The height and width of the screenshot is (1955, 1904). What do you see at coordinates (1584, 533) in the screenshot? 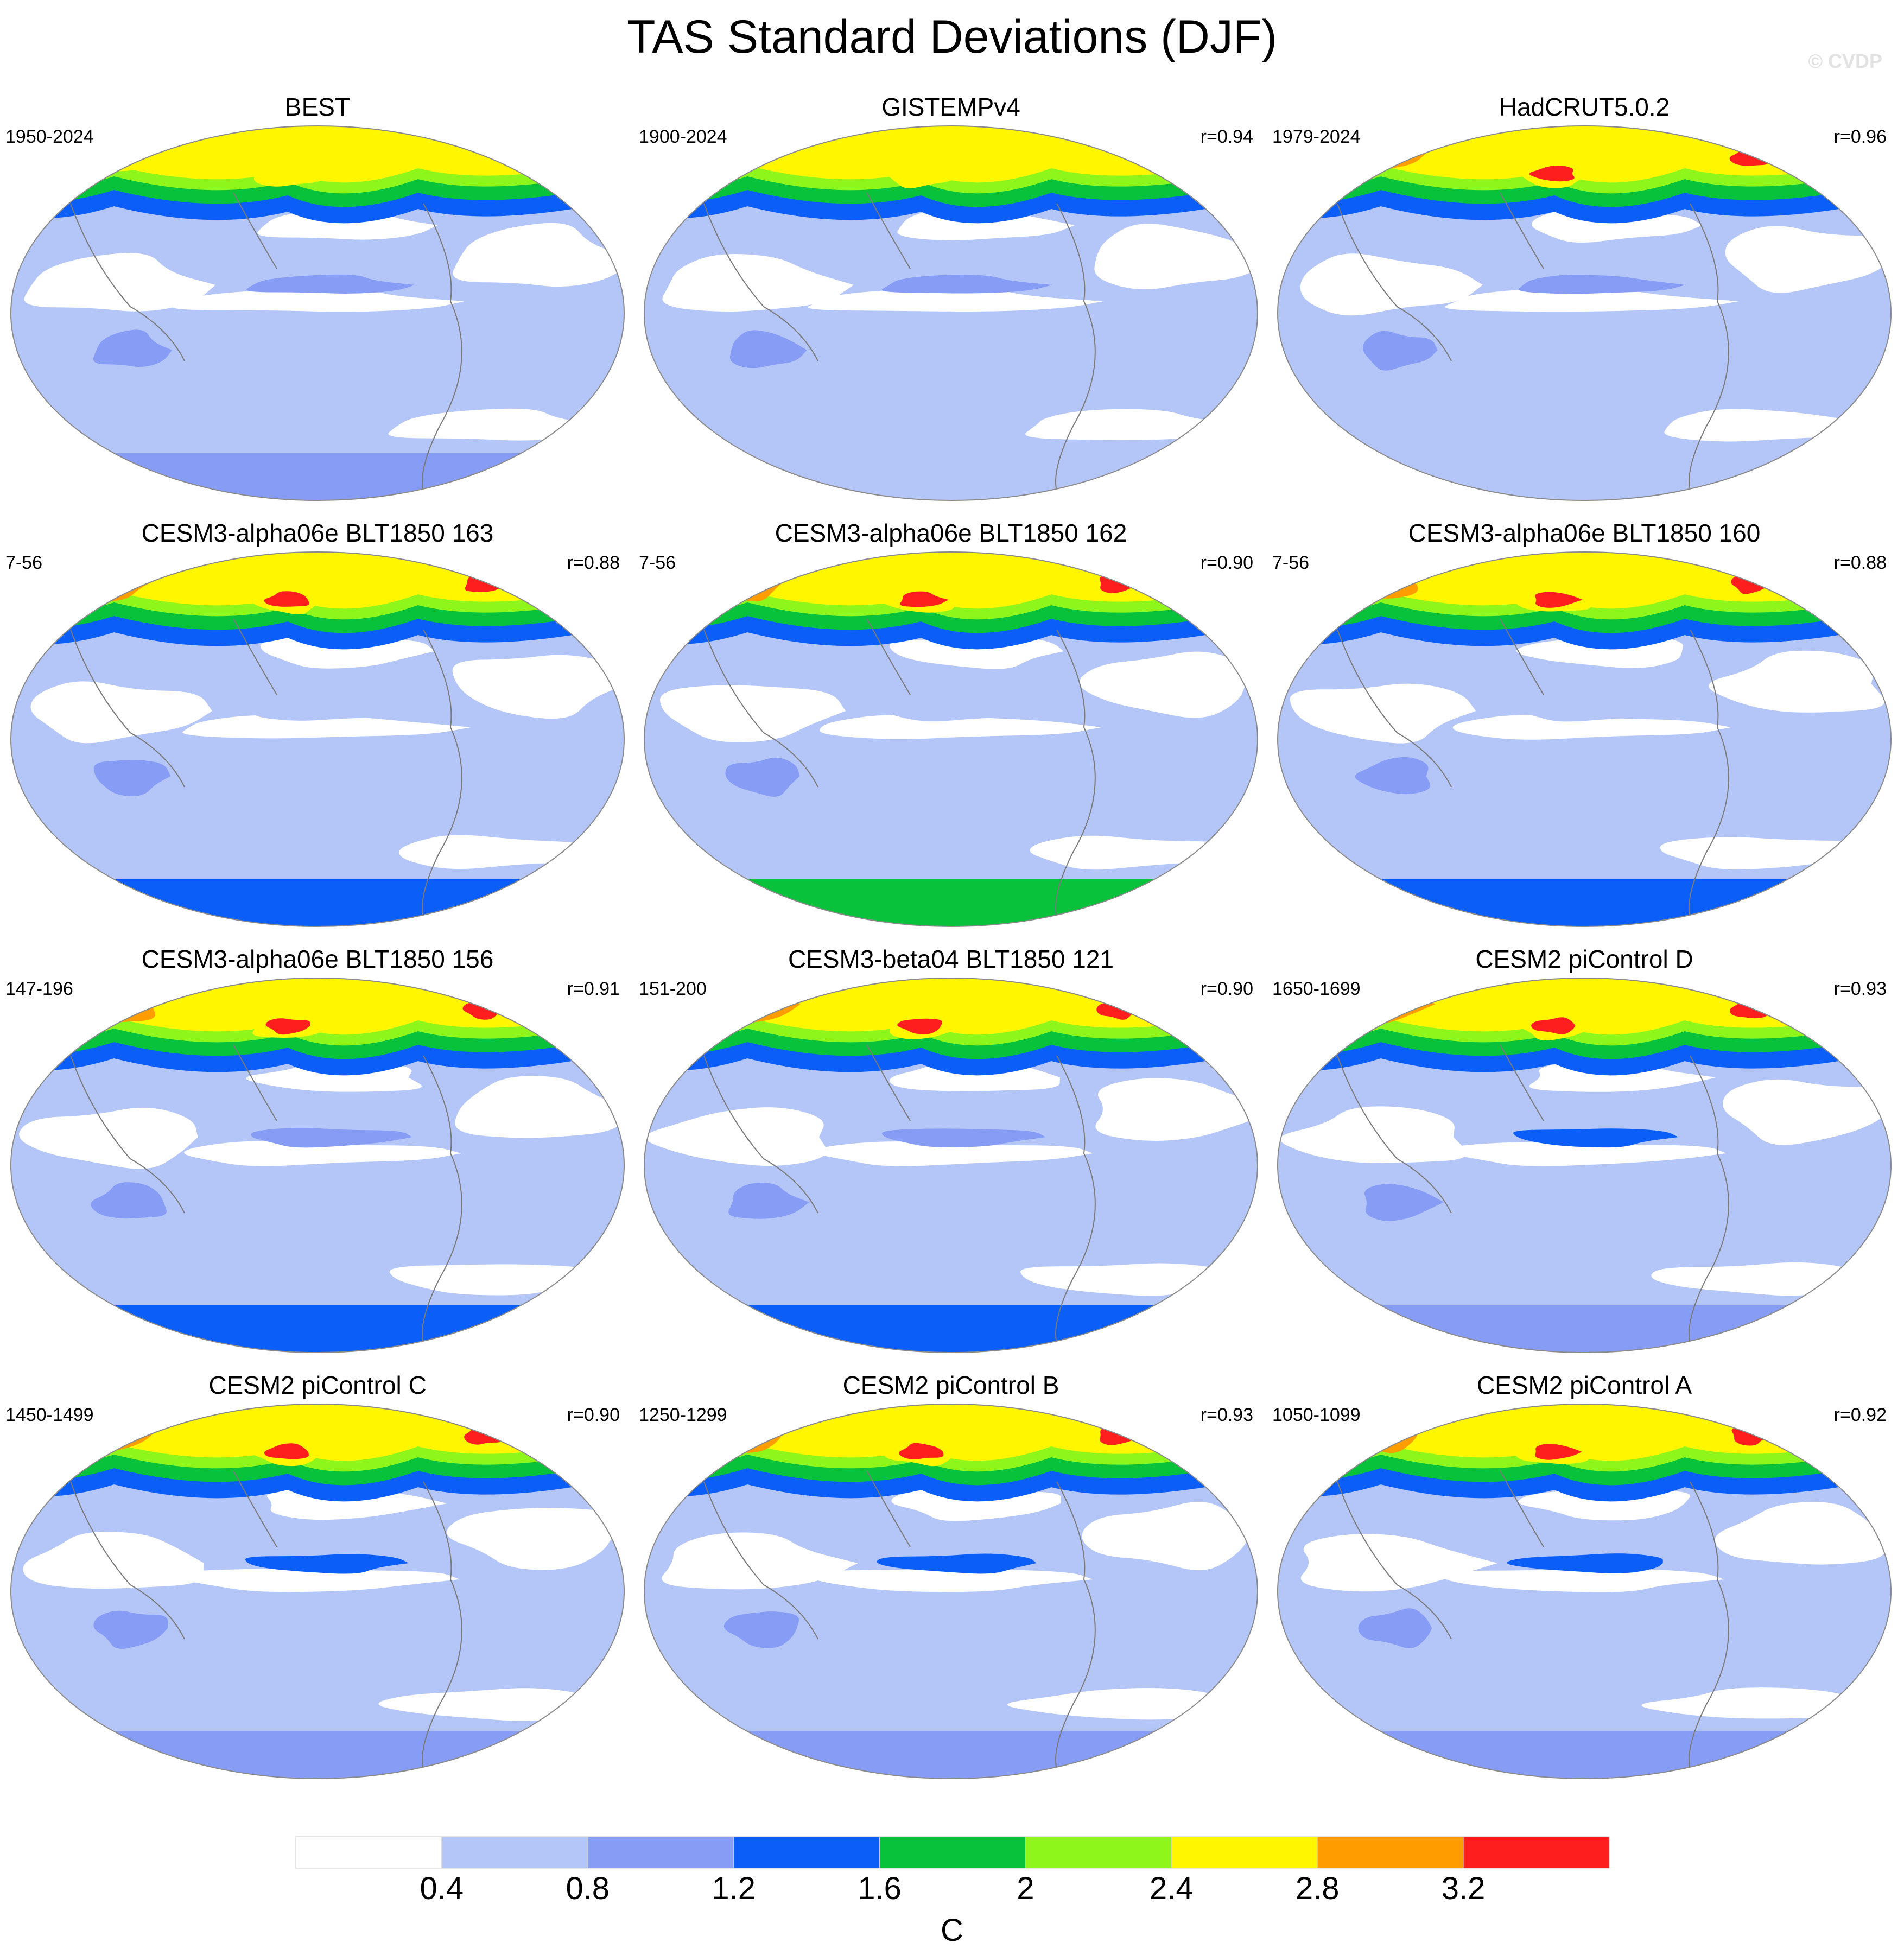
I see `panel-title: CESM3-alpha06e BLT1850 160` at bounding box center [1584, 533].